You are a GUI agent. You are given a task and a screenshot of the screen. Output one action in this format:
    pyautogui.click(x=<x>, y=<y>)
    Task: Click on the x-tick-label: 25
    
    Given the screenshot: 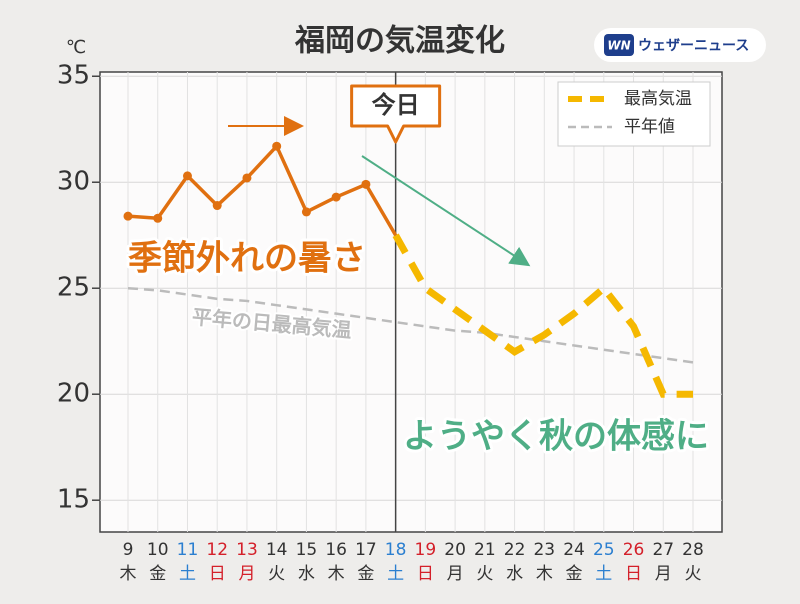 What is the action you would take?
    pyautogui.click(x=604, y=550)
    